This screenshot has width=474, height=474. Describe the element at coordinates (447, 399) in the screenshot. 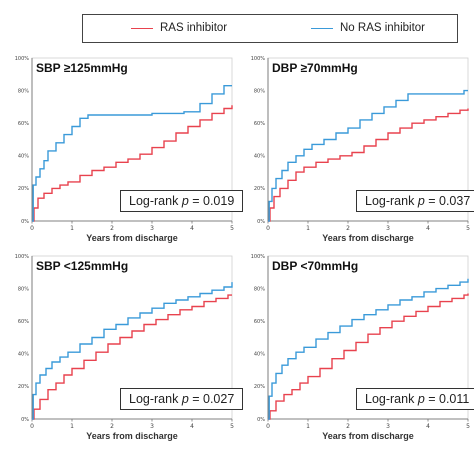

I see `logrank-value: = 0.011` at that location.